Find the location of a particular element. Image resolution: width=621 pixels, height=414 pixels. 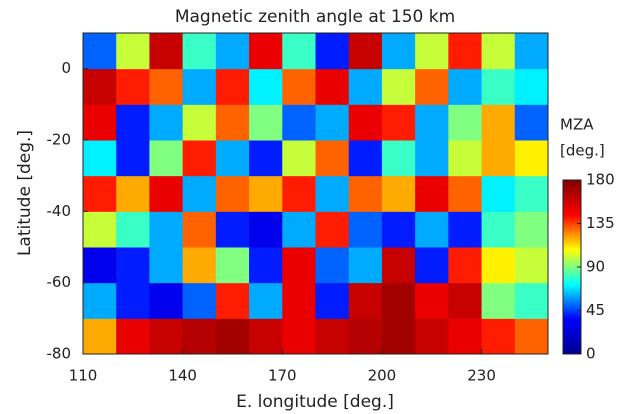

colorbar-tick-label: 90 is located at coordinates (595, 267).